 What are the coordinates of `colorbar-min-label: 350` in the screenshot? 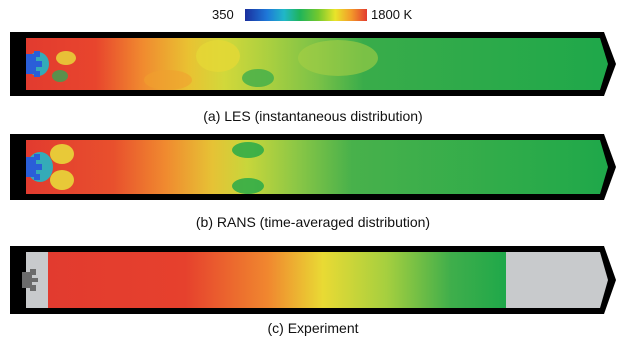 It's located at (223, 14).